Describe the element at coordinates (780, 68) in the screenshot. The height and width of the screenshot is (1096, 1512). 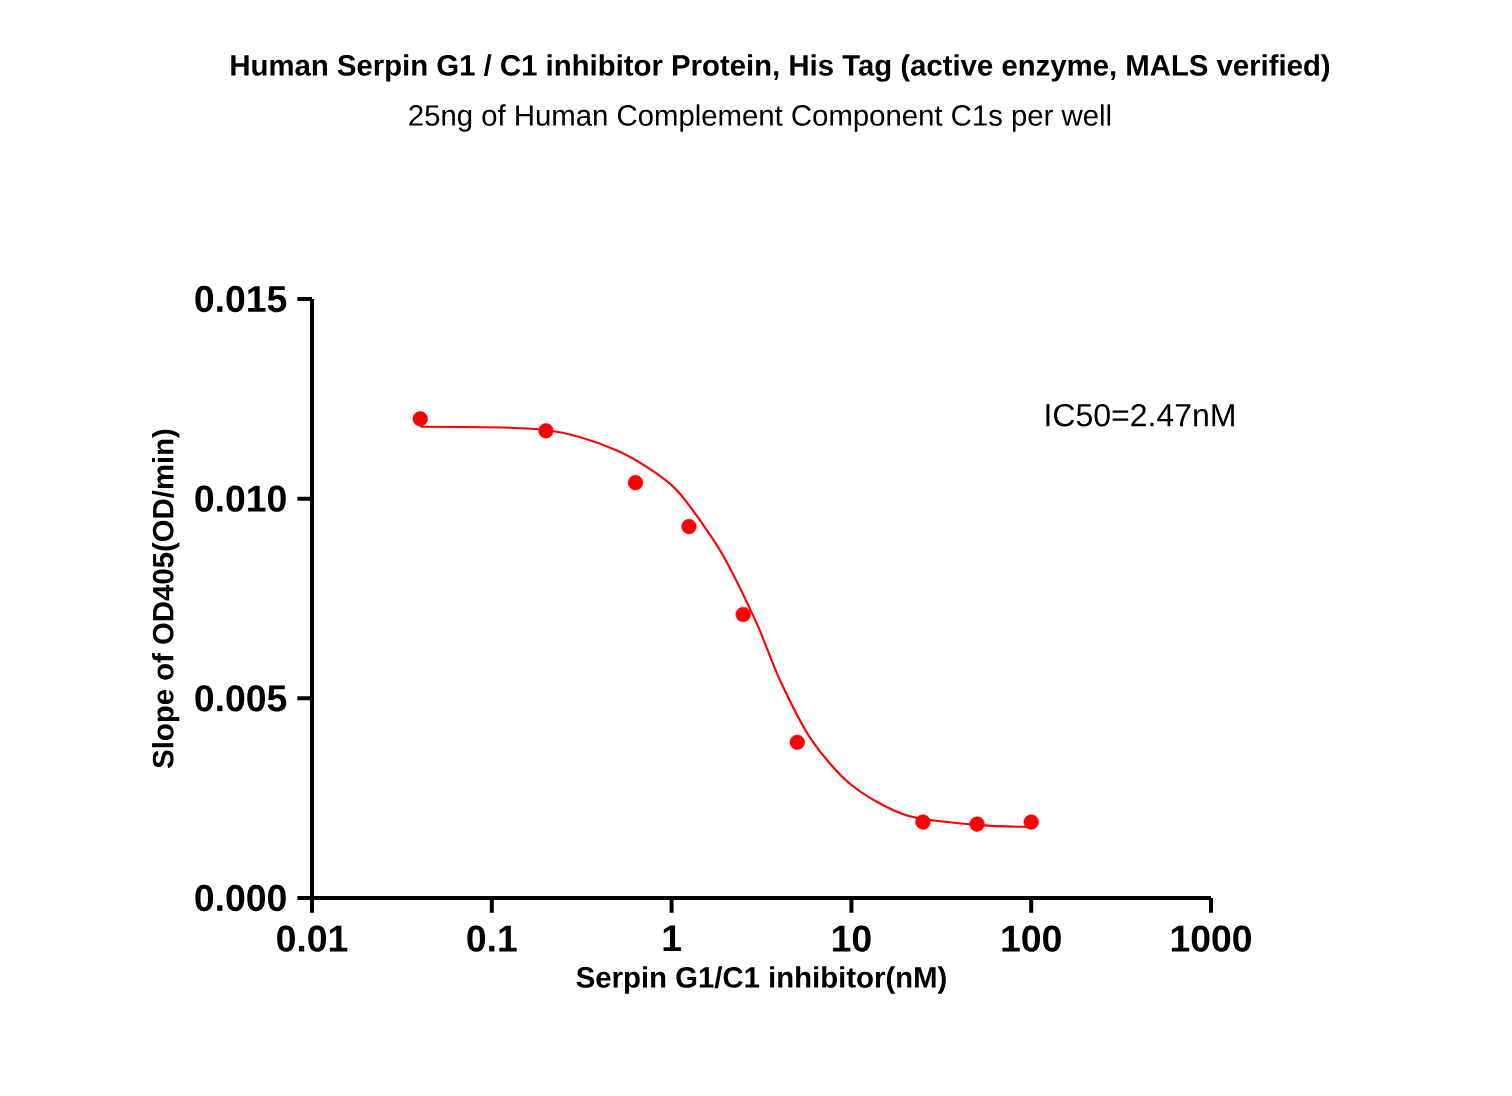
I see `chart-title: Human Serpin G1 / C1 inhibitor Protein, His Tag (active enzyme, MALS verified)` at that location.